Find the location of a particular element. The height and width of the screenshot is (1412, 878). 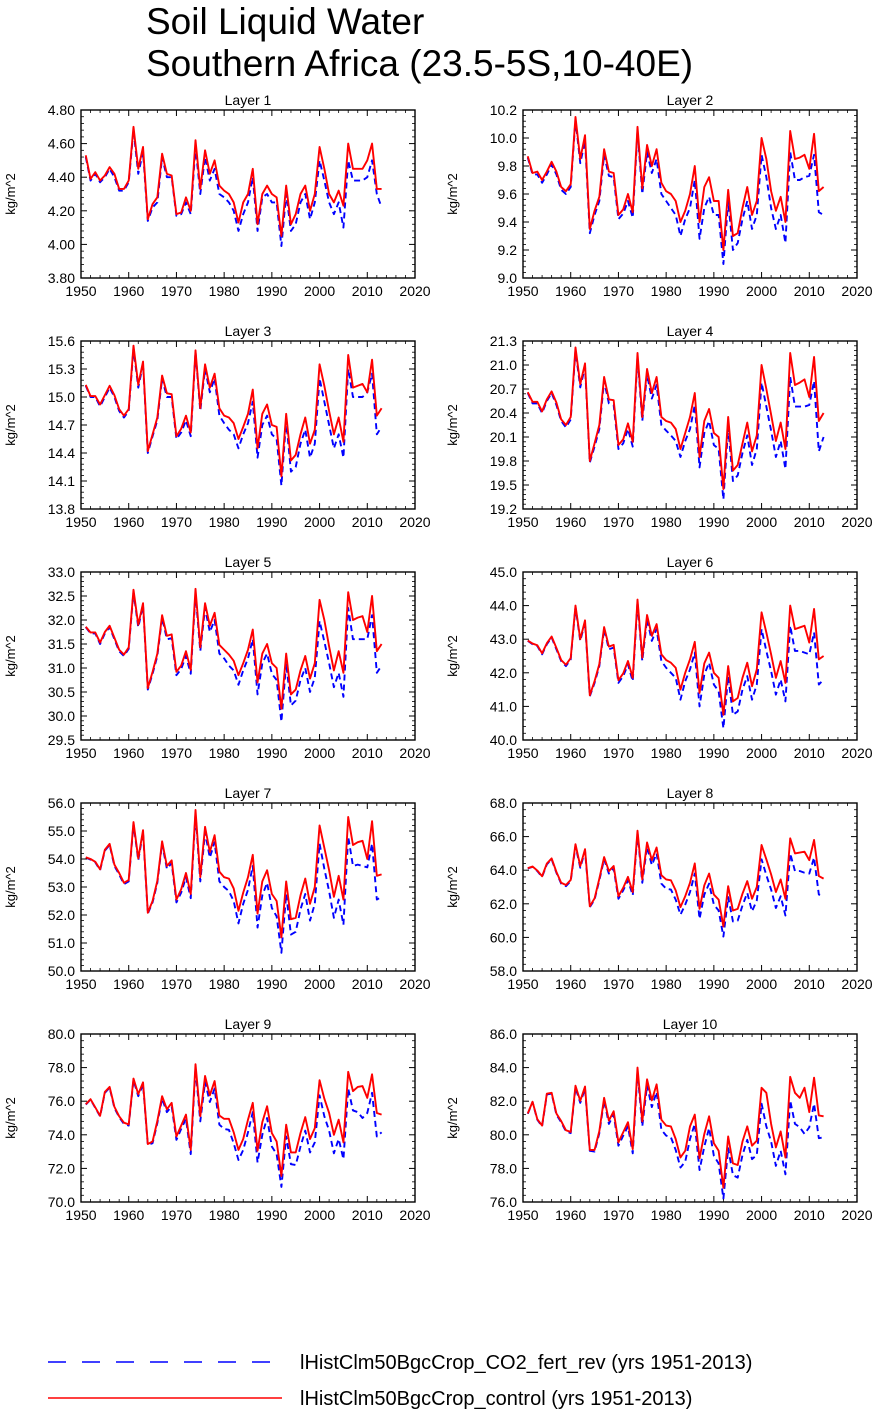

panel-title: Layer 4 is located at coordinates (690, 331).